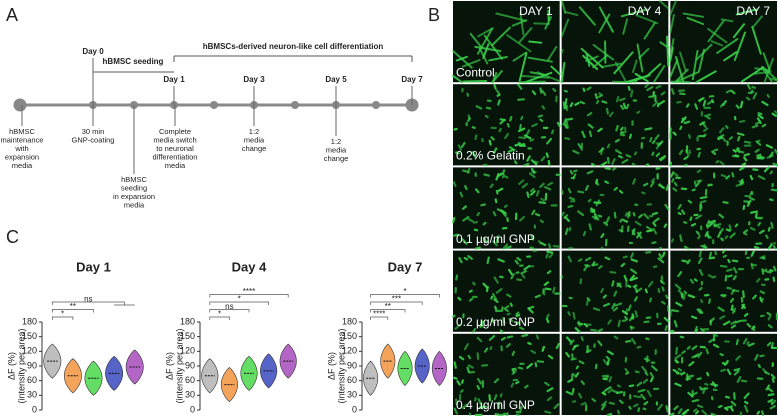  Describe the element at coordinates (187, 336) in the screenshot. I see `y-tick-label: 150` at that location.